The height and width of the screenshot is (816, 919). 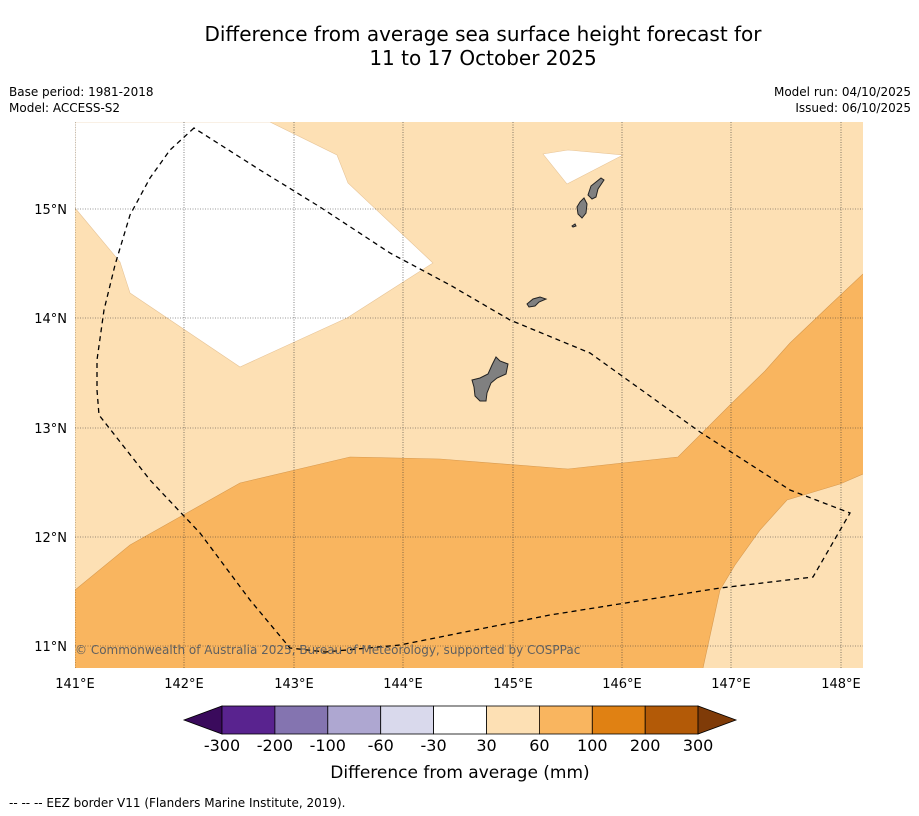 What do you see at coordinates (582, 208) in the screenshot?
I see `island-tinian` at bounding box center [582, 208].